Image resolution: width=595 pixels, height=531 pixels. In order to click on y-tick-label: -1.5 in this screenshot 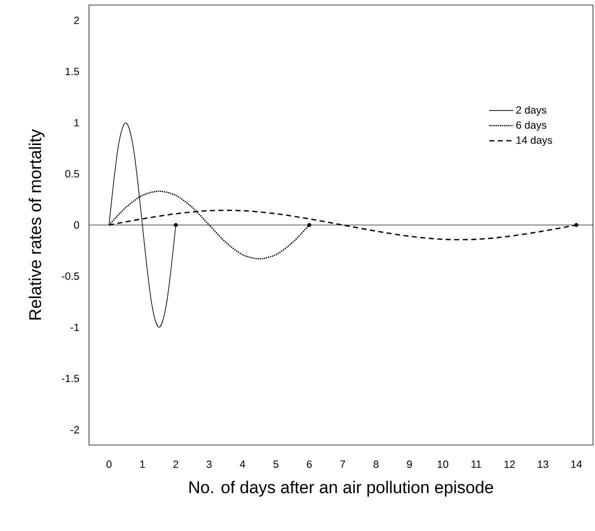, I will do `click(71, 378)`.